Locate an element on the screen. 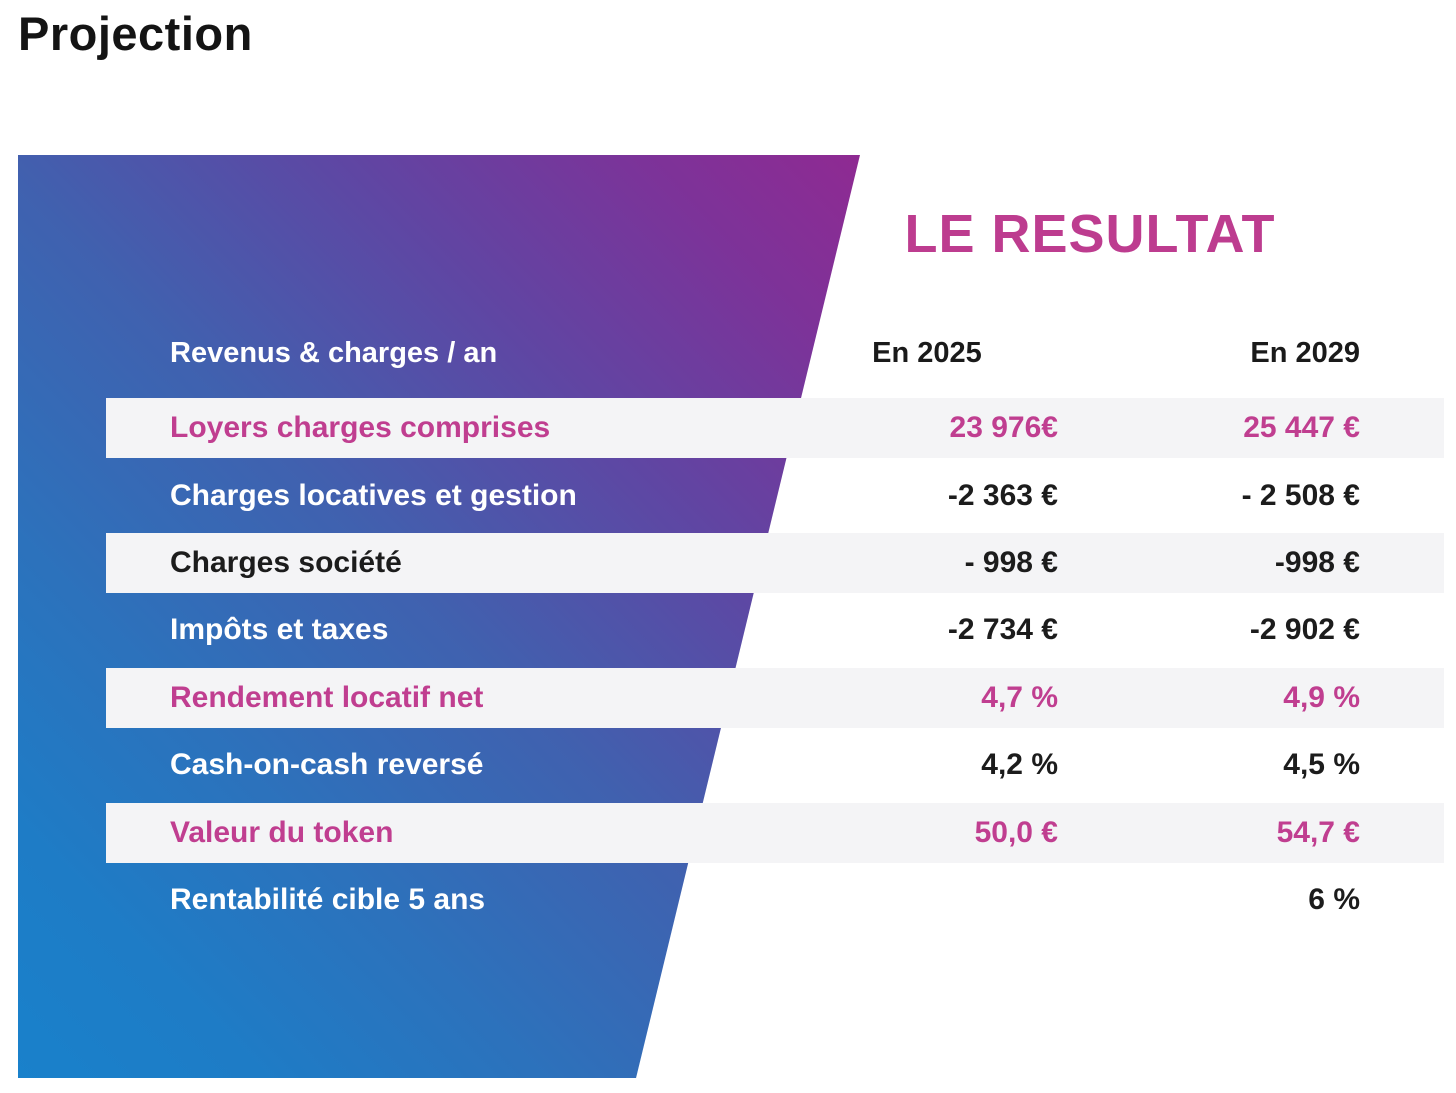  table-row: Charges société - 998 € -998 € is located at coordinates (728, 563).